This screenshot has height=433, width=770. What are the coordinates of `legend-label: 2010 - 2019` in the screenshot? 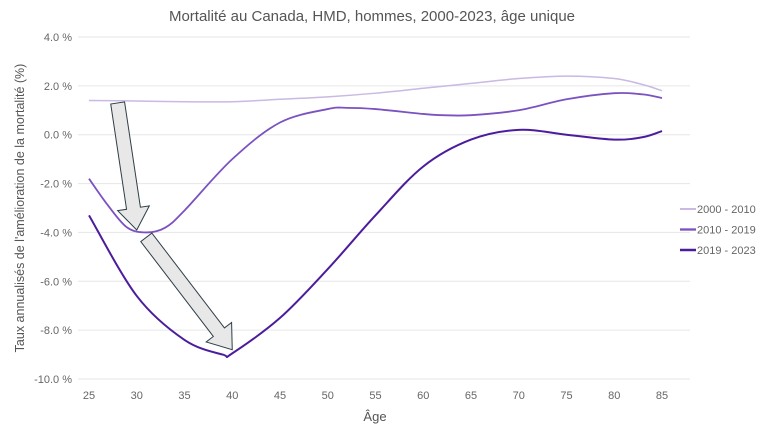 It's located at (726, 231).